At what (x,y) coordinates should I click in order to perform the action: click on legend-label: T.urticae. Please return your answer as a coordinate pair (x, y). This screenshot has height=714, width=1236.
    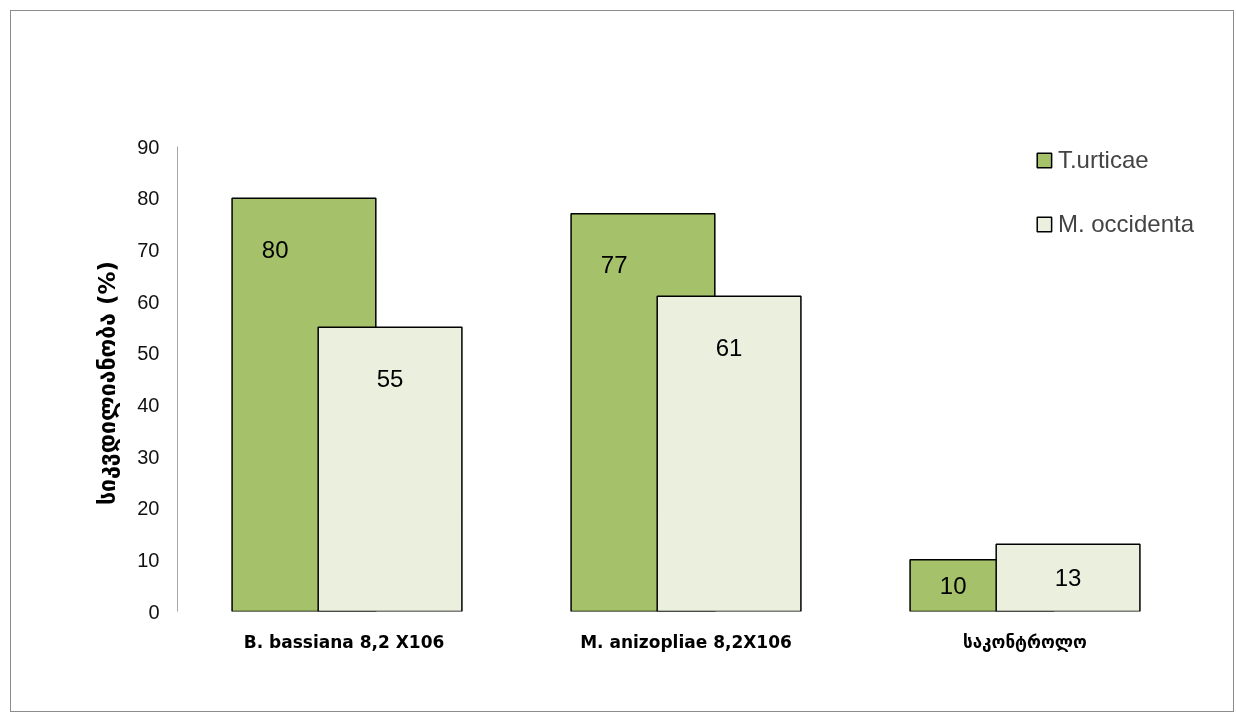
    Looking at the image, I should click on (1103, 160).